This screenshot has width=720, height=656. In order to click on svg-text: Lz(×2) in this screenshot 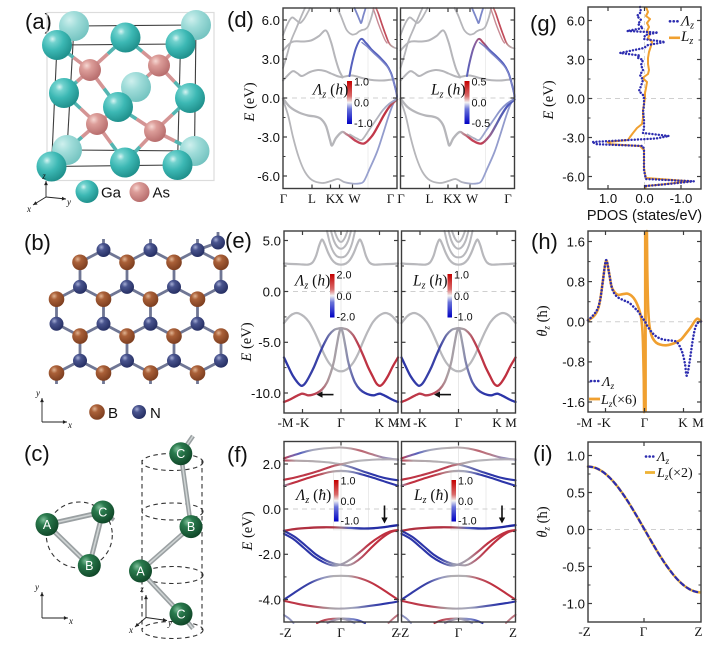, I will do `click(674, 474)`.